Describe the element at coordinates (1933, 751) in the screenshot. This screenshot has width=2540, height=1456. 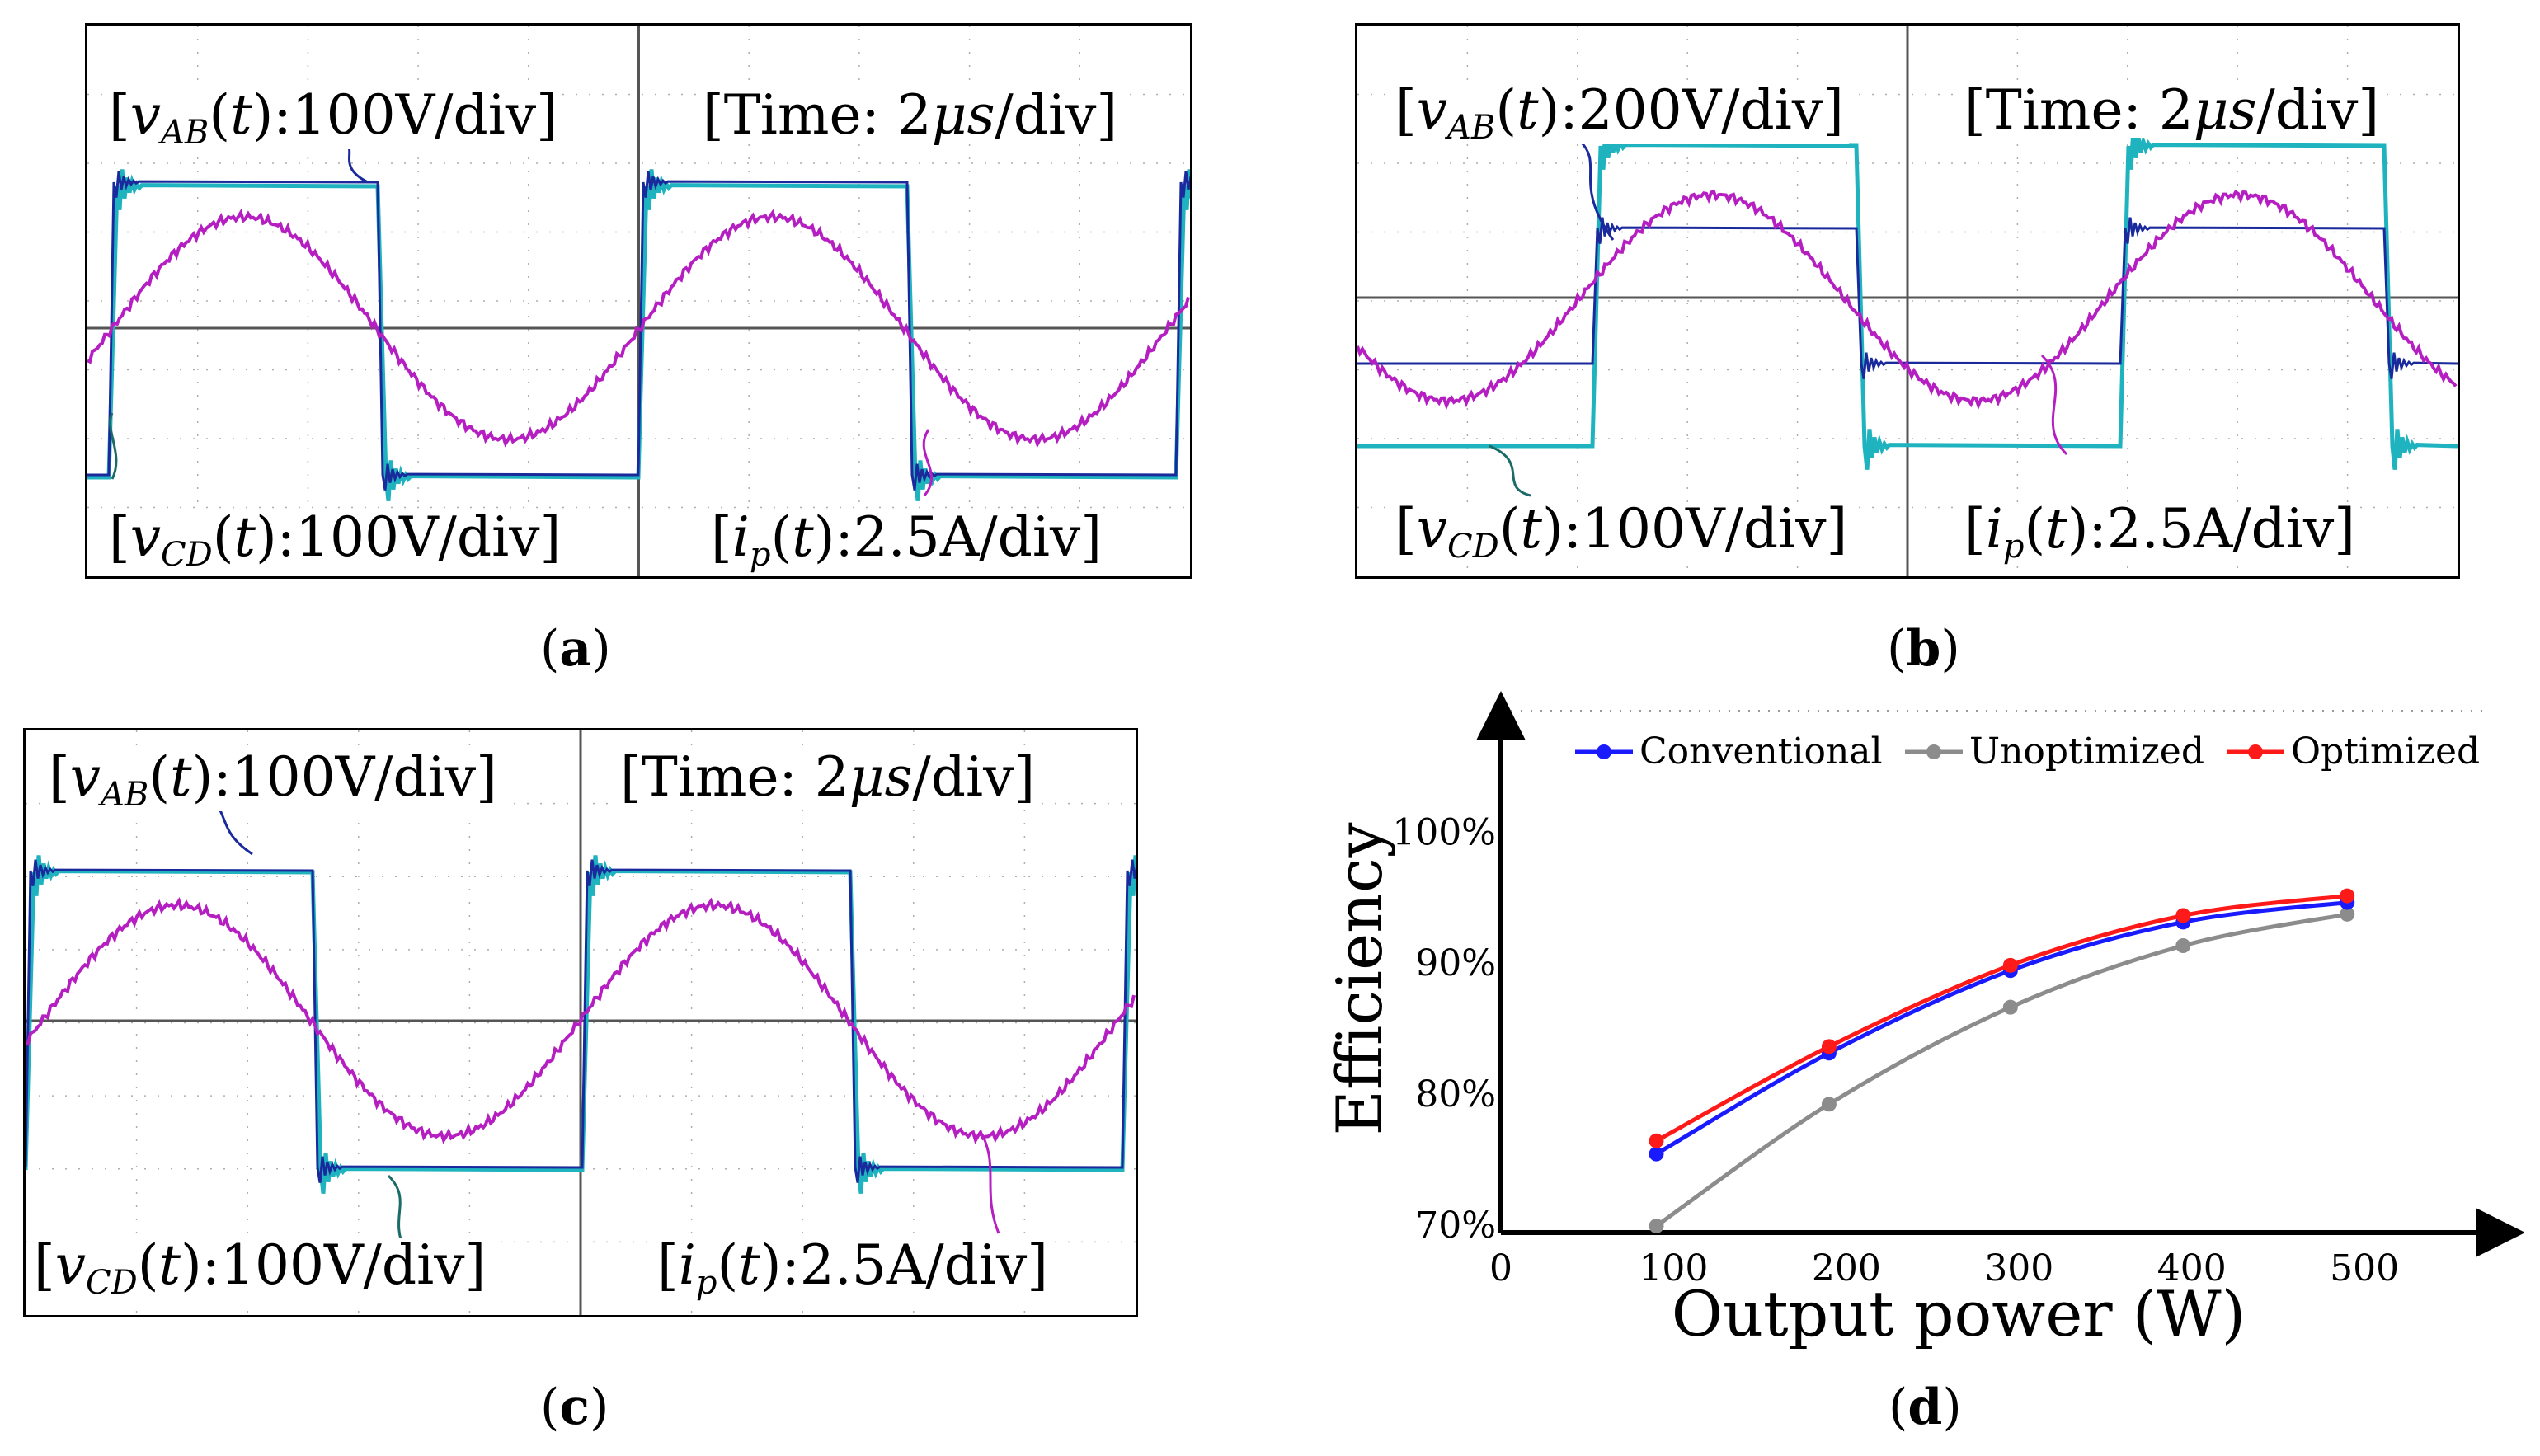
I see `legend-marker-unoptimized` at that location.